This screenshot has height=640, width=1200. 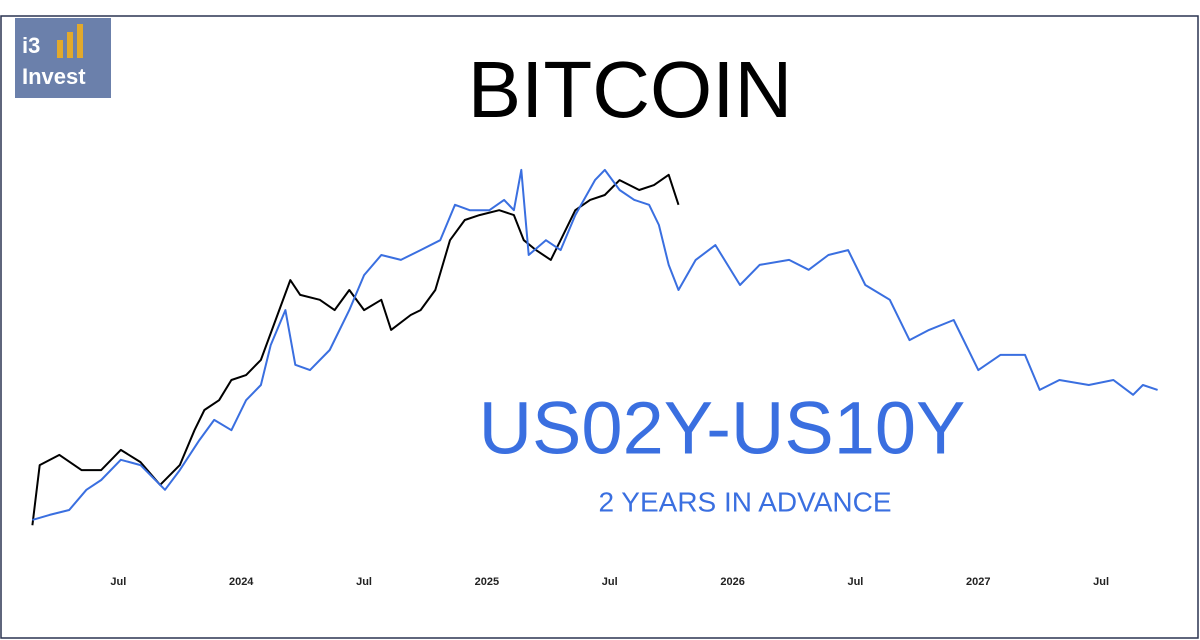 What do you see at coordinates (978, 582) in the screenshot?
I see `x-tick-label: 2027` at bounding box center [978, 582].